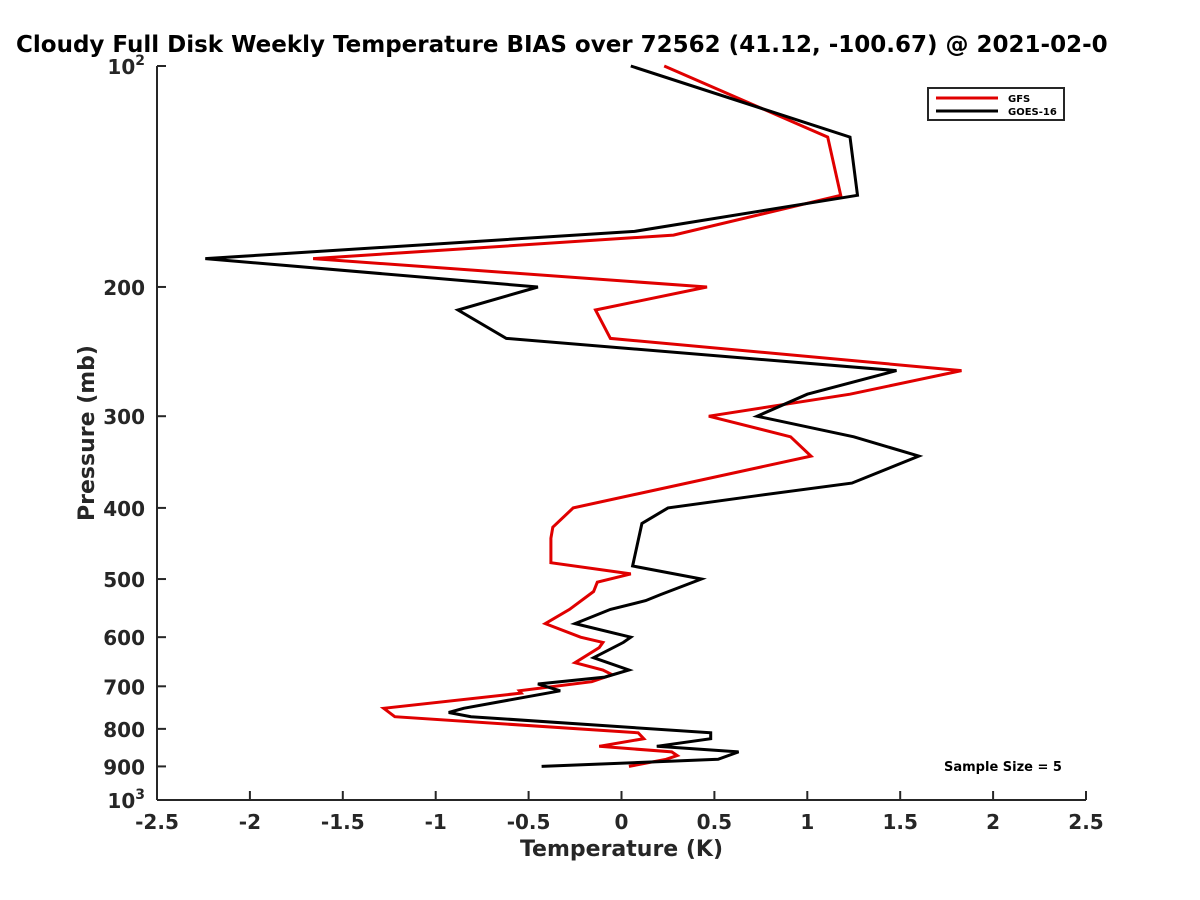 The width and height of the screenshot is (1200, 900). Describe the element at coordinates (714, 822) in the screenshot. I see `x-tick-label: 0.5` at that location.